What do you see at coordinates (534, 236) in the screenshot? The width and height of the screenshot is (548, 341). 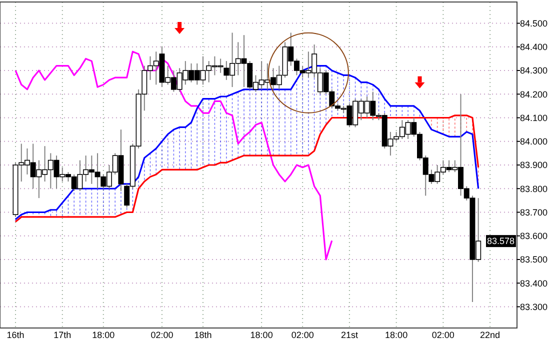 I see `y-tick-label: 83.600` at bounding box center [534, 236].